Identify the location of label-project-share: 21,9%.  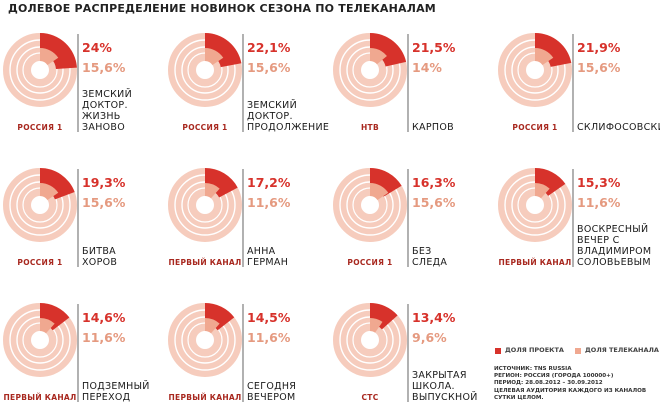
(599, 47).